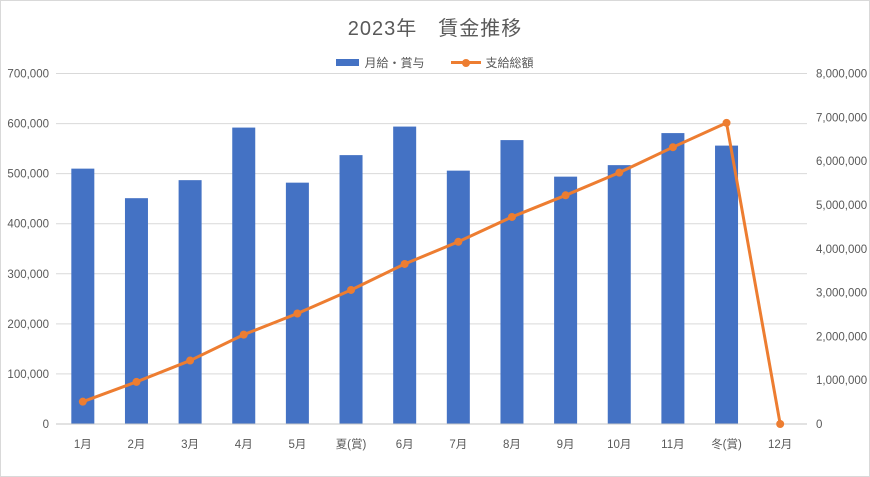  I want to click on legend-item-bar-series: 月給・賞与, so click(380, 62).